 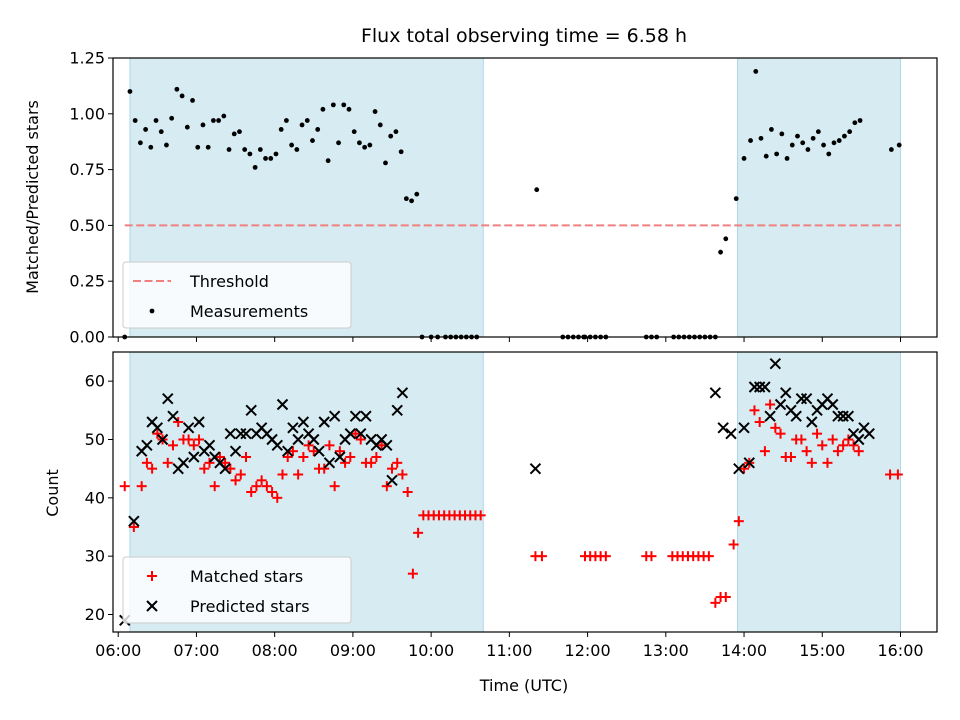 What do you see at coordinates (95, 556) in the screenshot?
I see `y-tick-label: 30` at bounding box center [95, 556].